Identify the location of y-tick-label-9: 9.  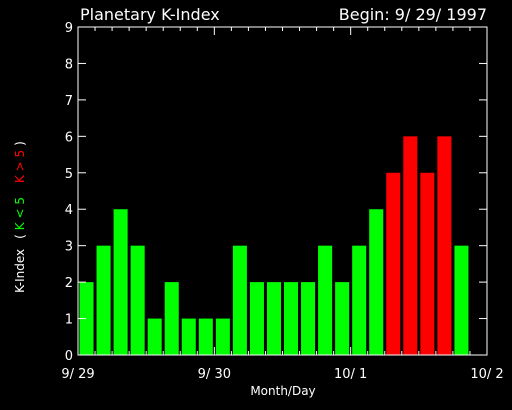
(69, 28).